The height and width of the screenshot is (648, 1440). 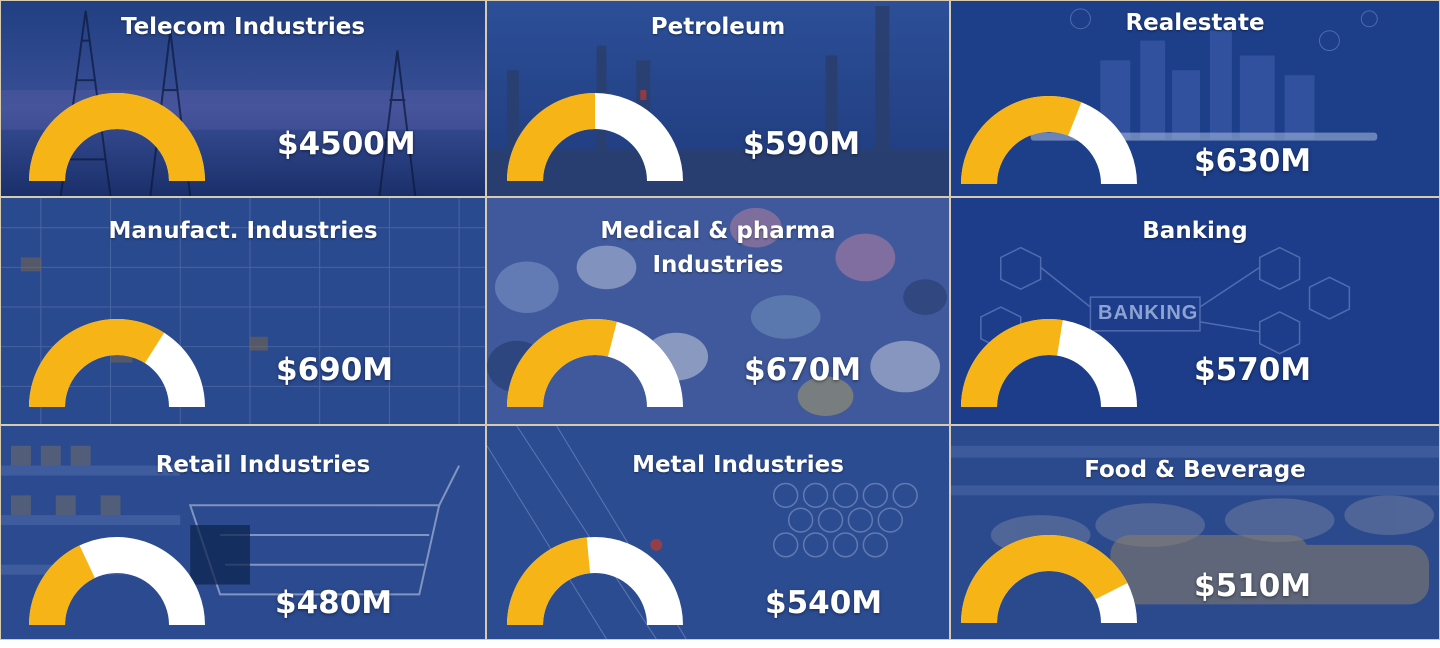 I want to click on tile-realestate: Realestate $630M, so click(x=1195, y=98).